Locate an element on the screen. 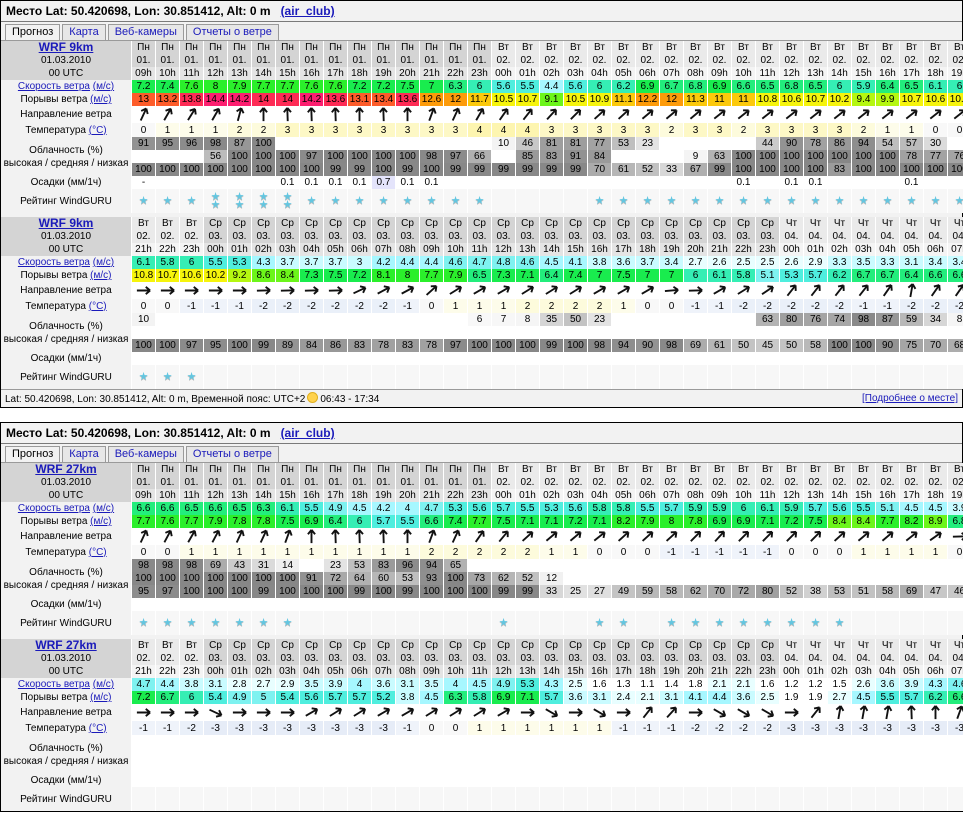 The height and width of the screenshot is (839, 963). precipitation-cell: 0.1 is located at coordinates (911, 182).